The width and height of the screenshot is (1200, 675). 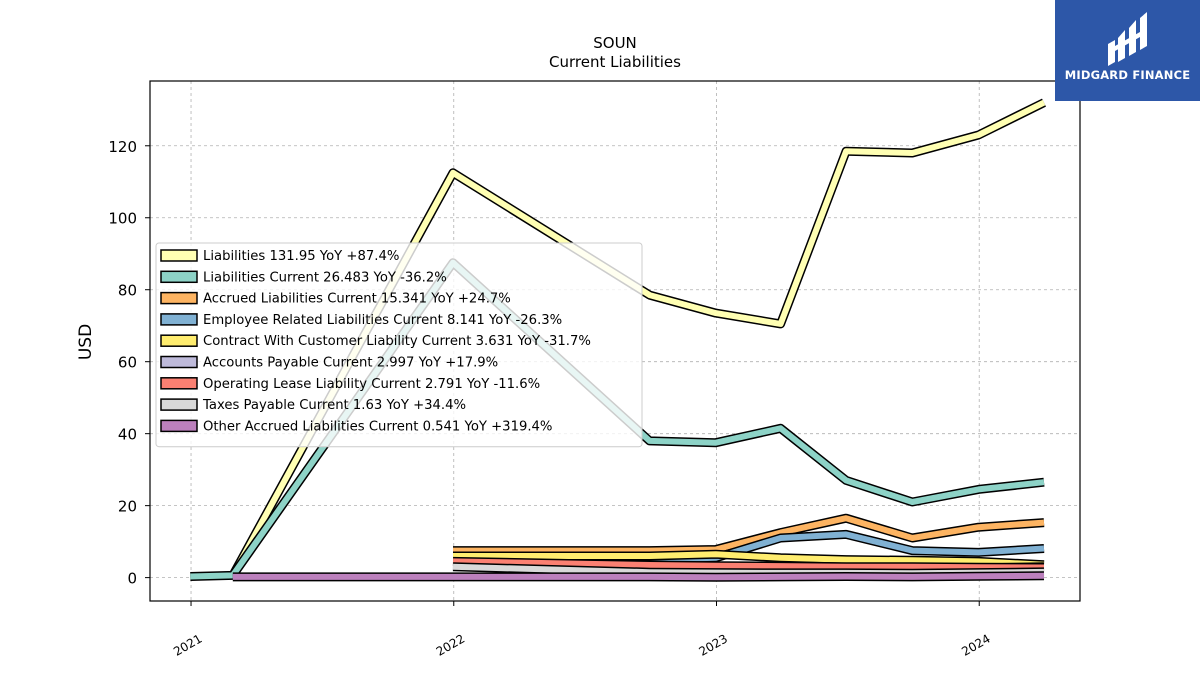 I want to click on x-tick-label: 2023, so click(x=713, y=644).